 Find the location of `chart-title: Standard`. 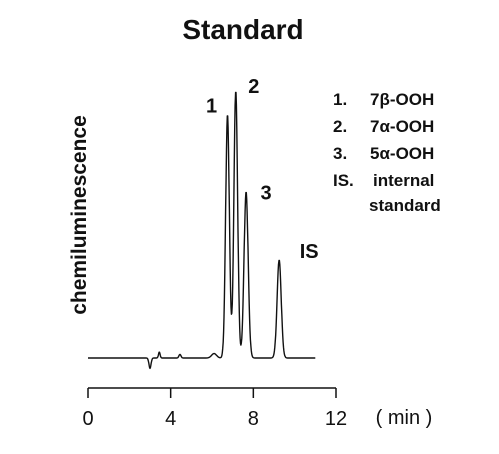

chart-title: Standard is located at coordinates (242, 29).